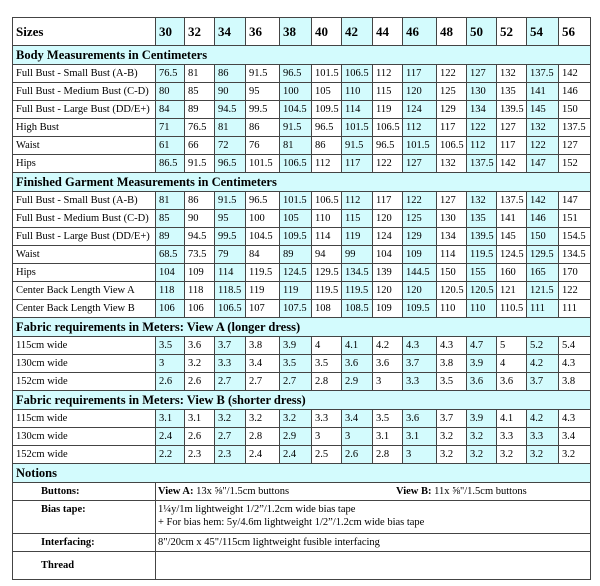 Image resolution: width=600 pixels, height=586 pixels. Describe the element at coordinates (326, 31) in the screenshot. I see `size-header-40: 40` at that location.